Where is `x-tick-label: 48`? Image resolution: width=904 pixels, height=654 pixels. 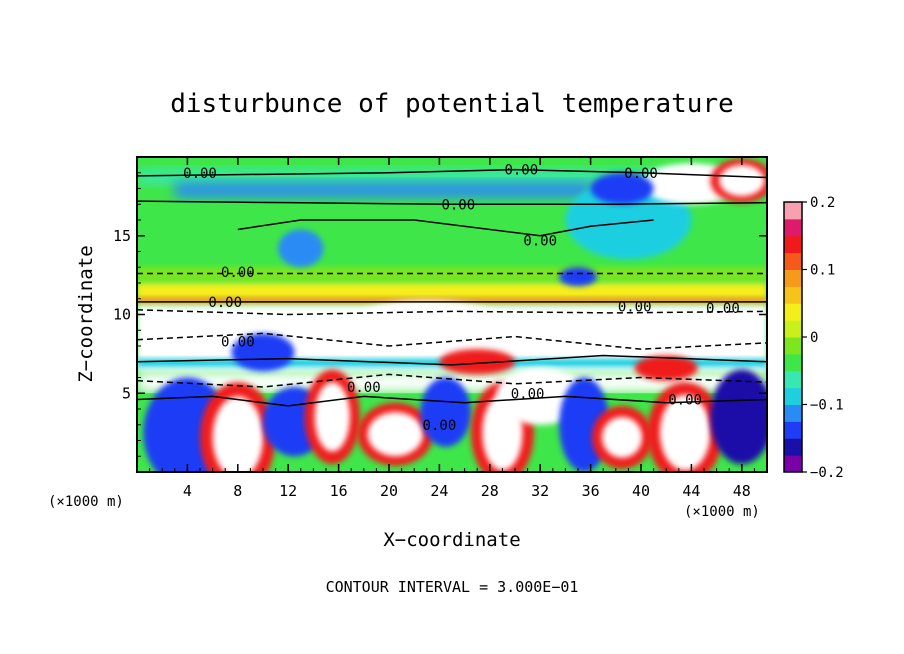 x-tick-label: 48 is located at coordinates (742, 491).